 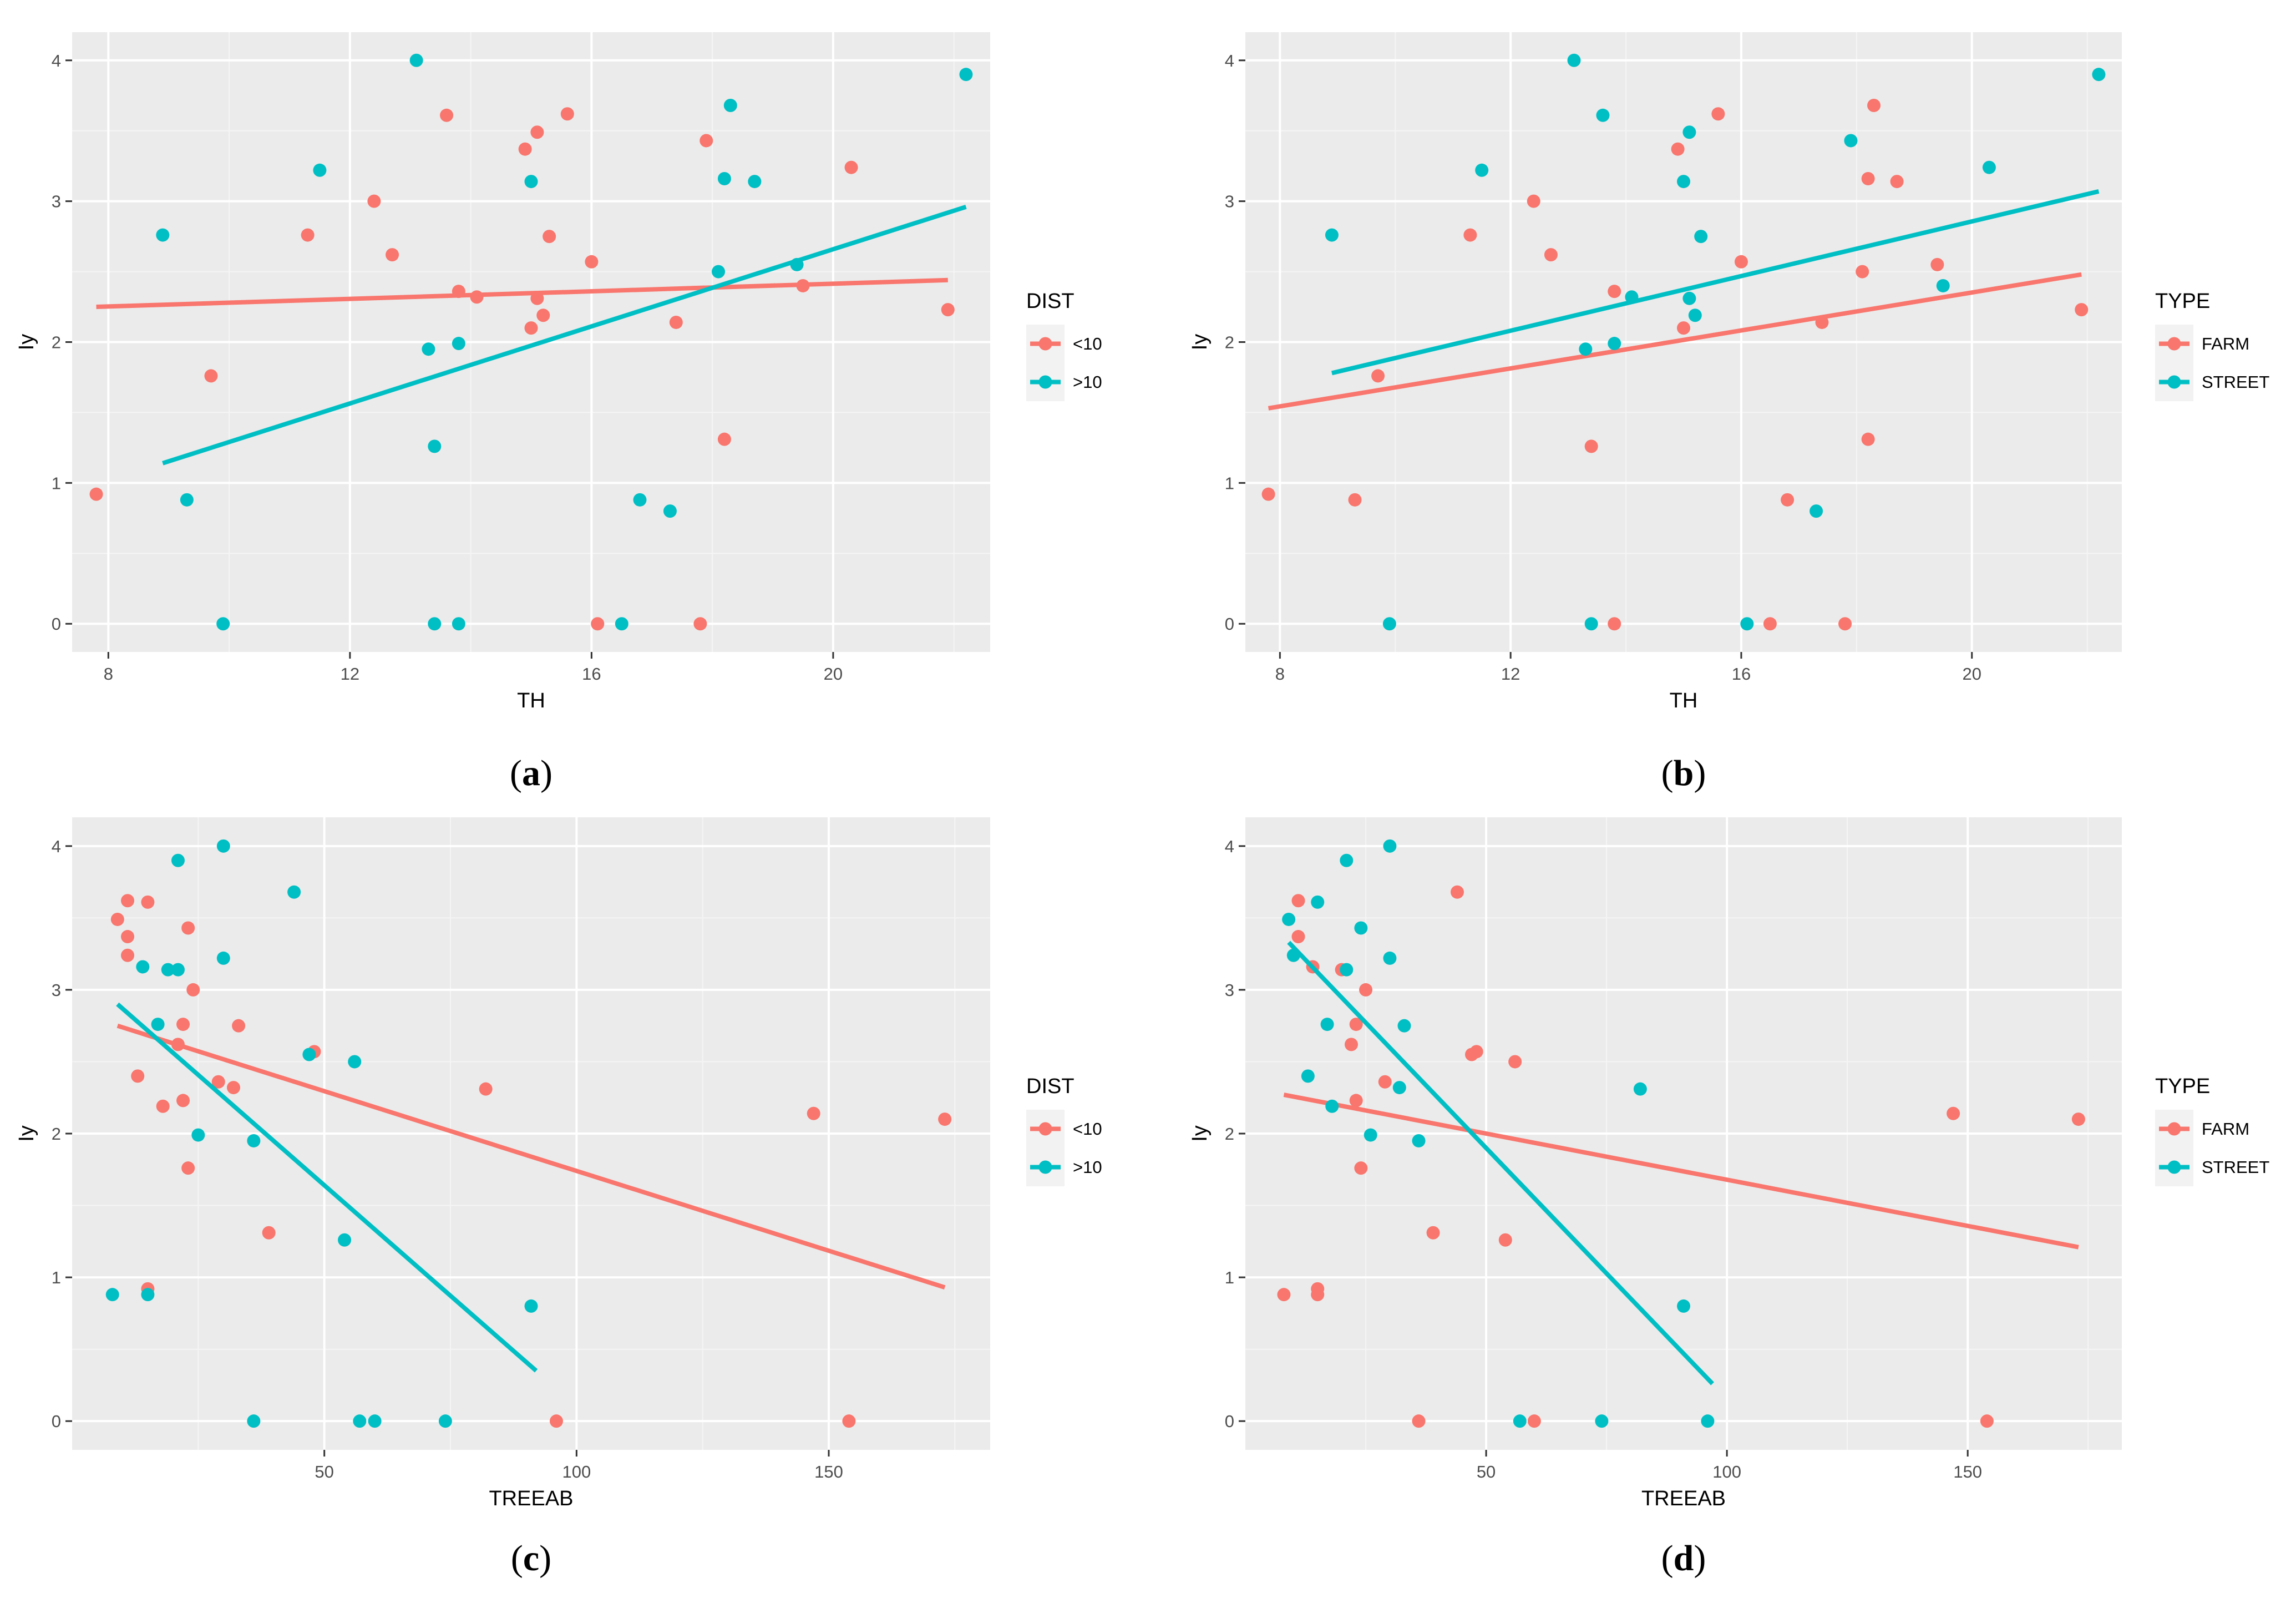 What do you see at coordinates (56, 624) in the screenshot?
I see `y-tick-label: 0` at bounding box center [56, 624].